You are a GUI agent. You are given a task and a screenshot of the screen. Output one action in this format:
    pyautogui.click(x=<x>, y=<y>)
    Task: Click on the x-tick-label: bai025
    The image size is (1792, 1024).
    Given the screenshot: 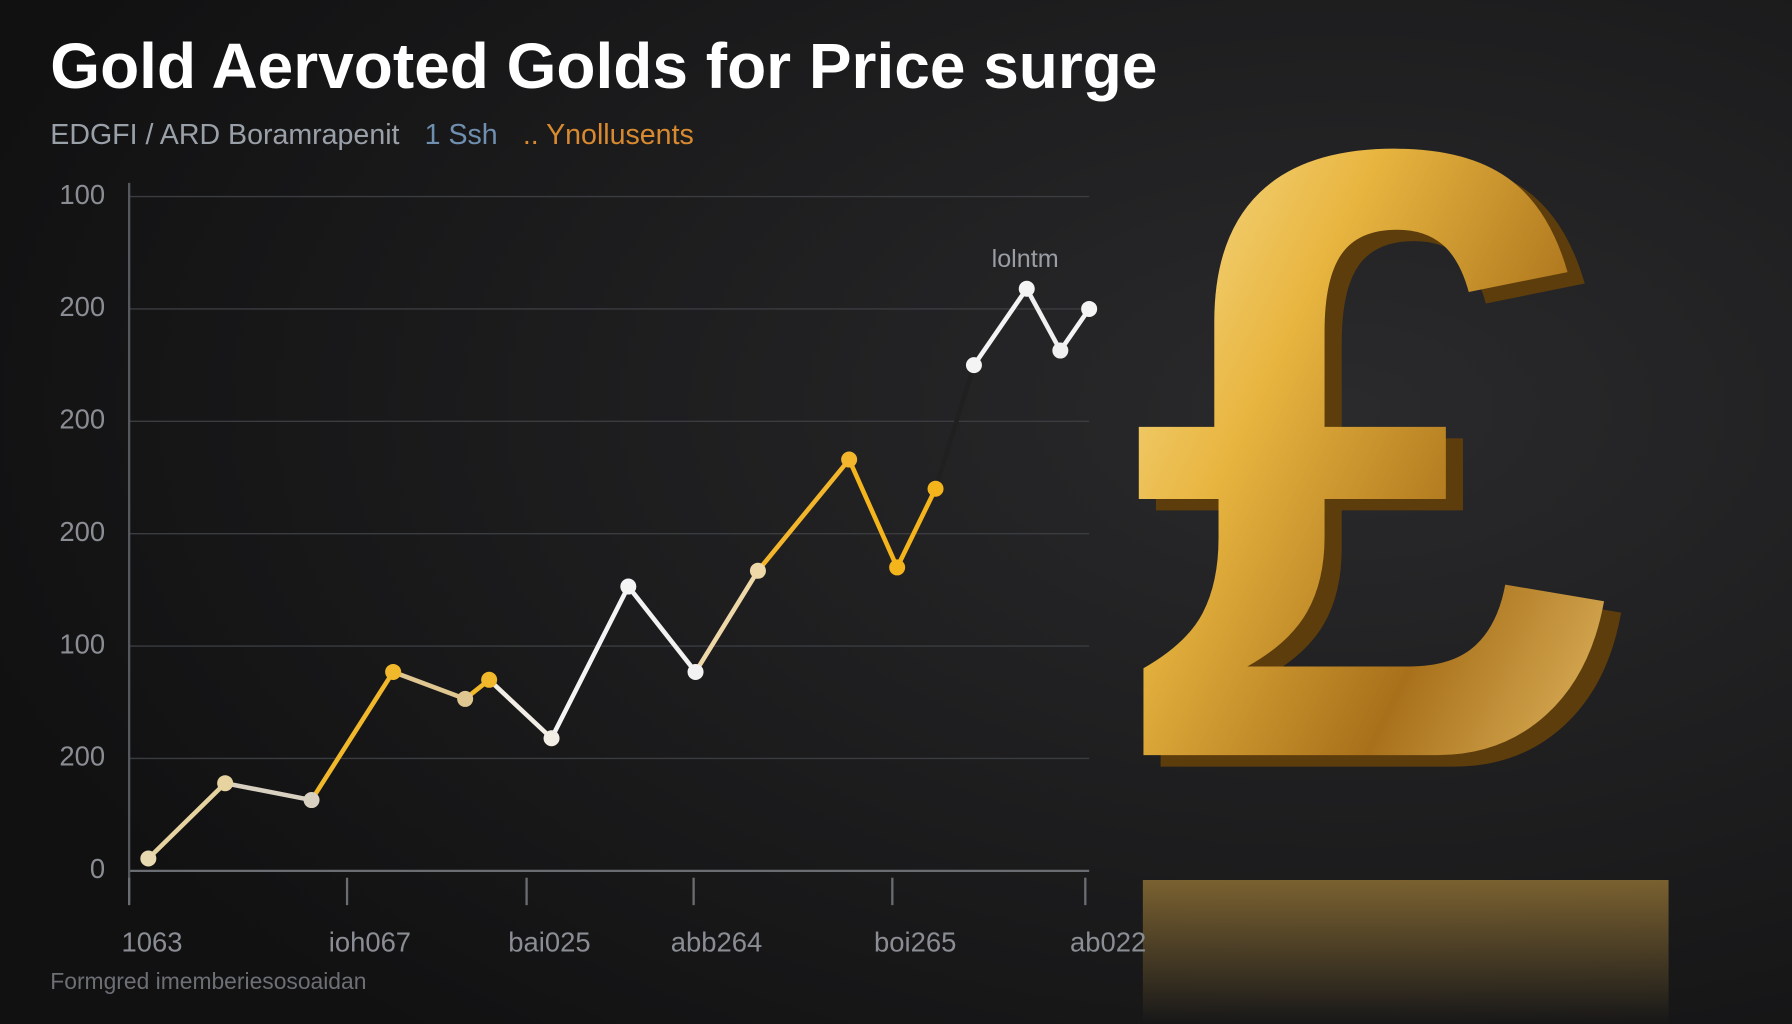 What is the action you would take?
    pyautogui.click(x=549, y=941)
    